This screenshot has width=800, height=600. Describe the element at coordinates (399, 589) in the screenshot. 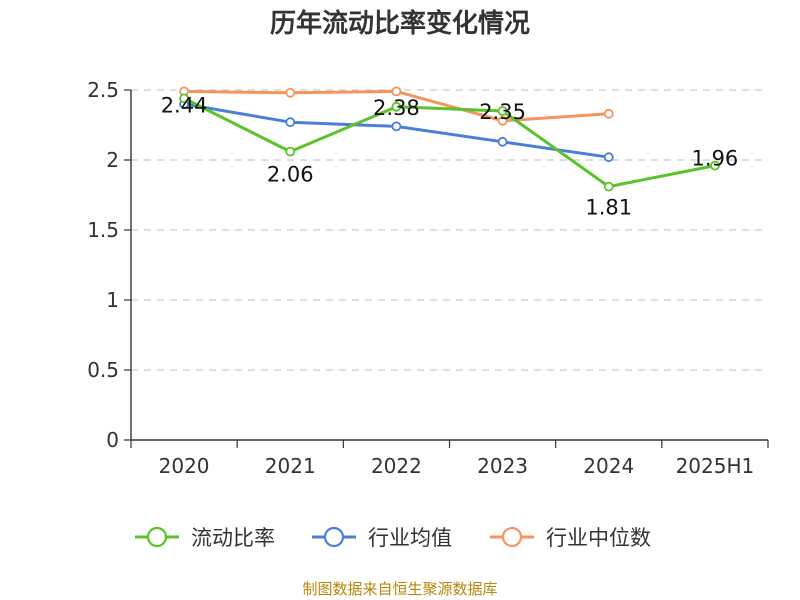

I see `source-note: 制图数据来自恒生聚源数据库` at that location.